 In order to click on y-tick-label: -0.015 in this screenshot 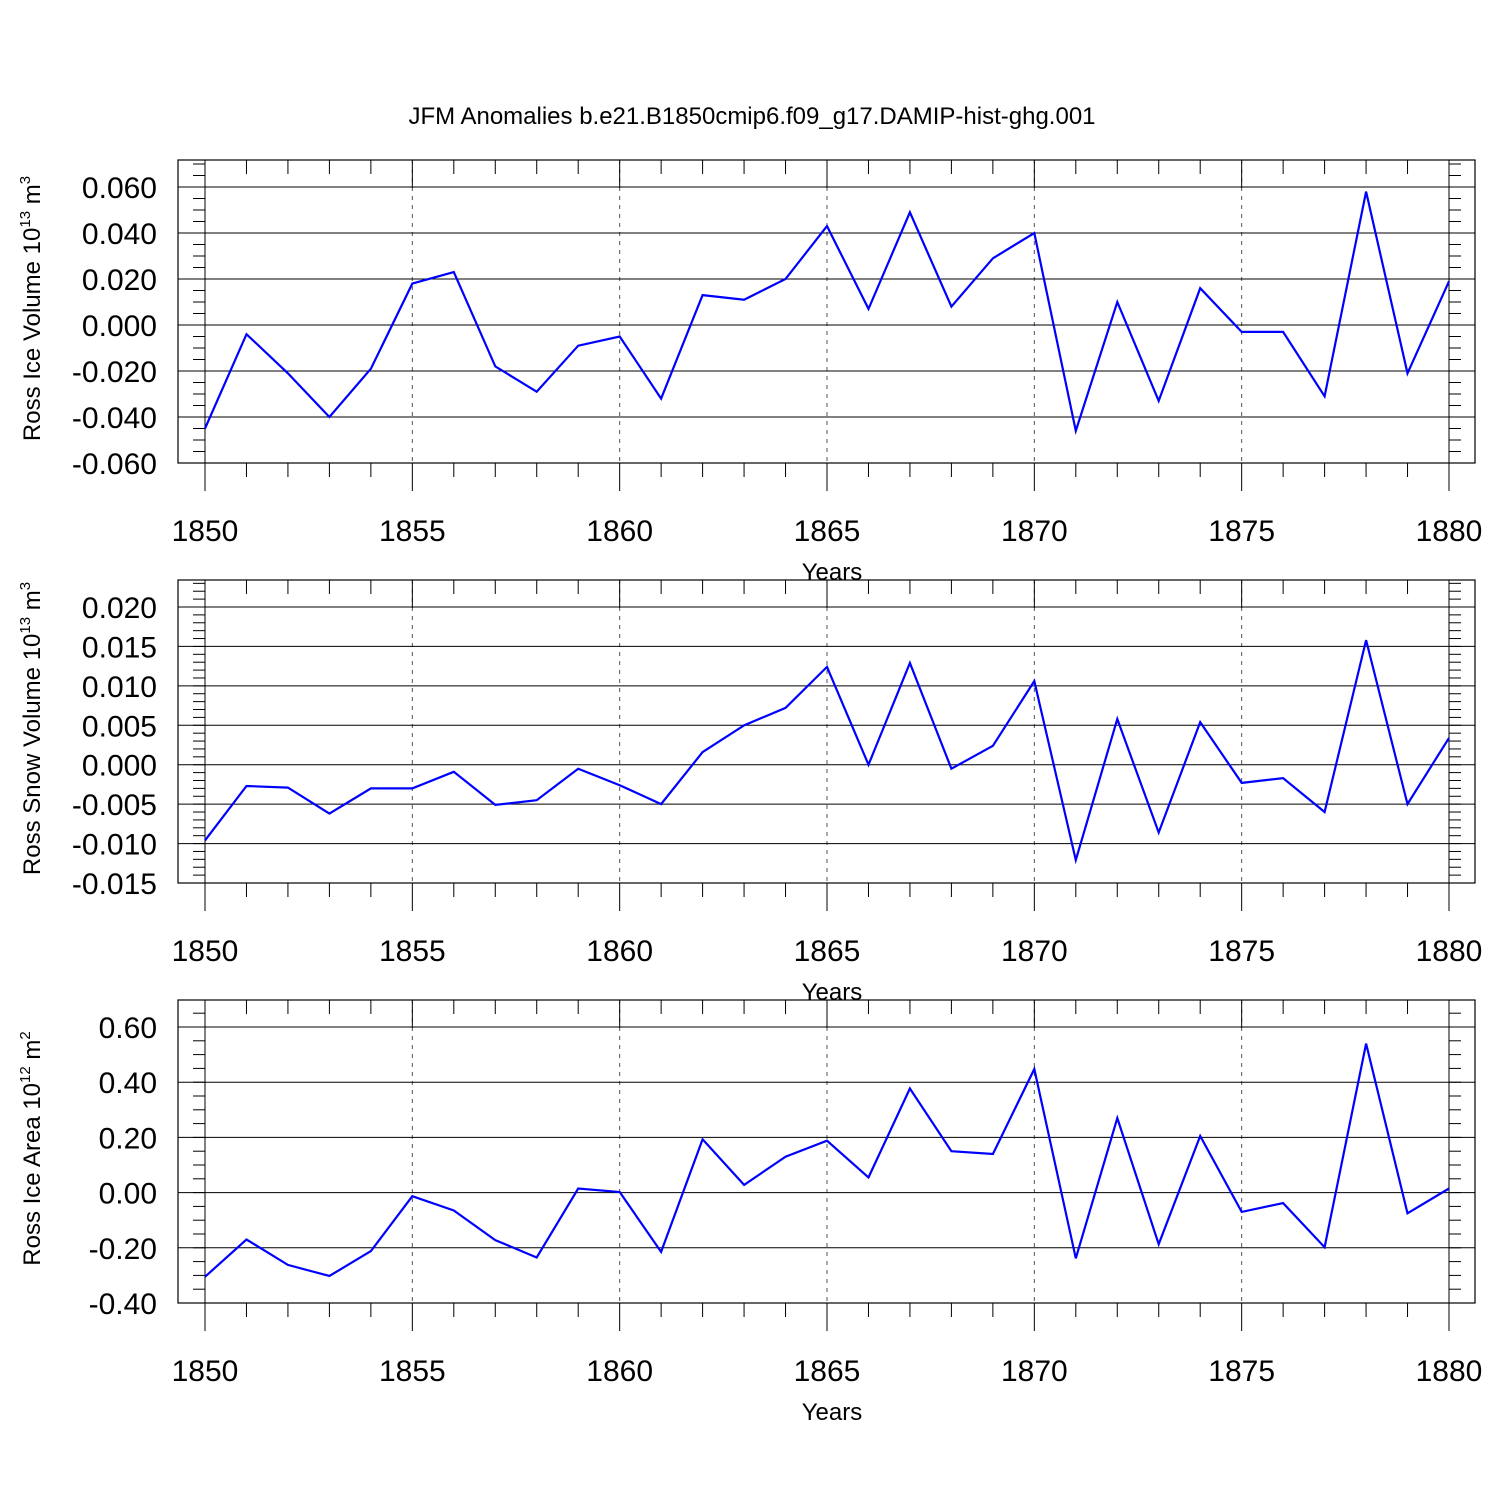, I will do `click(114, 884)`.